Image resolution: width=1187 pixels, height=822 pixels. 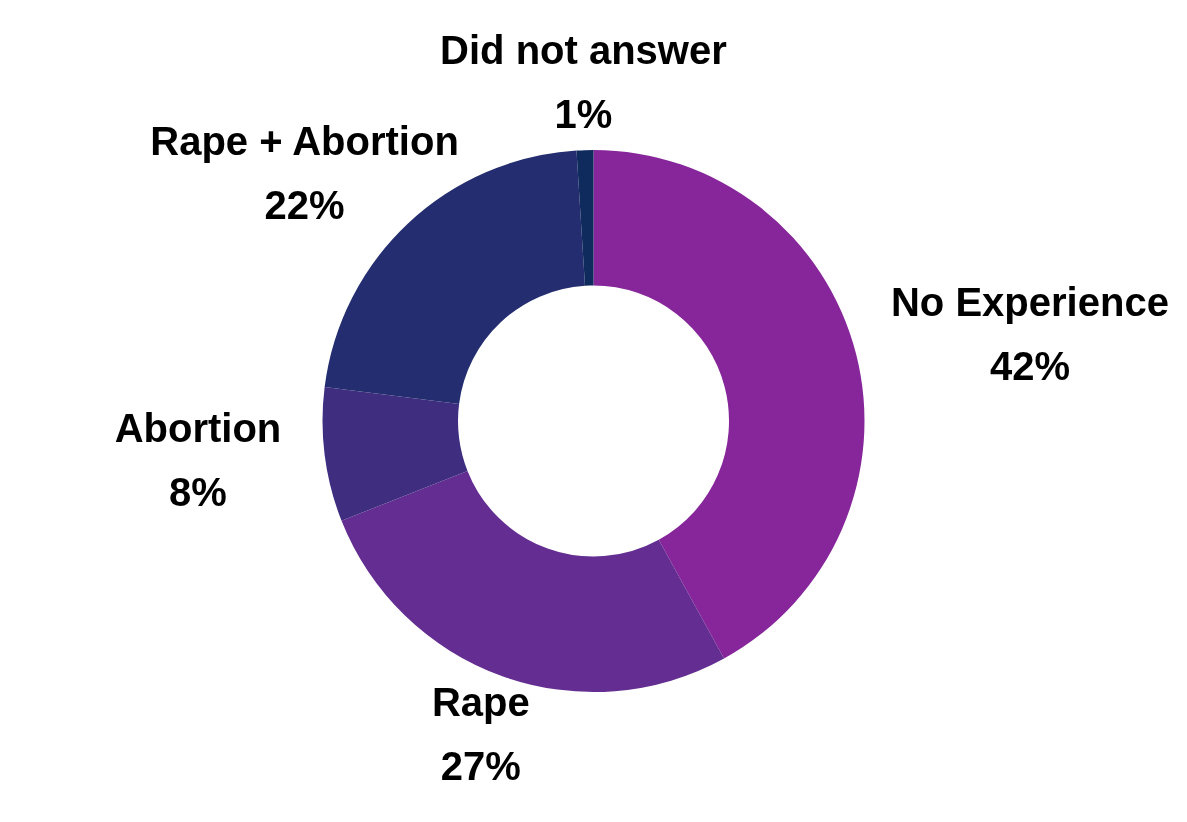 I want to click on slice-label: Rape, so click(x=480, y=702).